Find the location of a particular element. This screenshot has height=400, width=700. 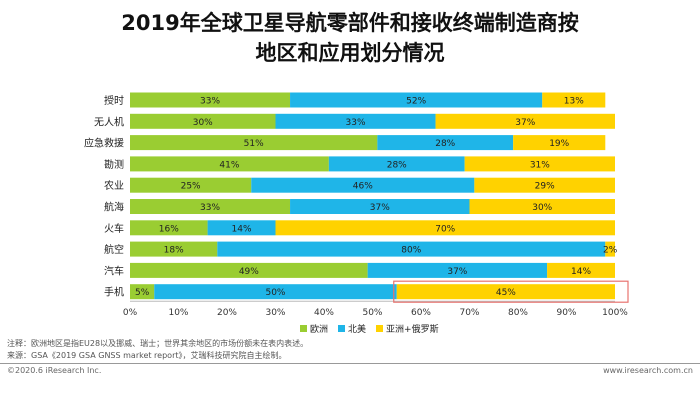

data-label: 19% is located at coordinates (559, 144).